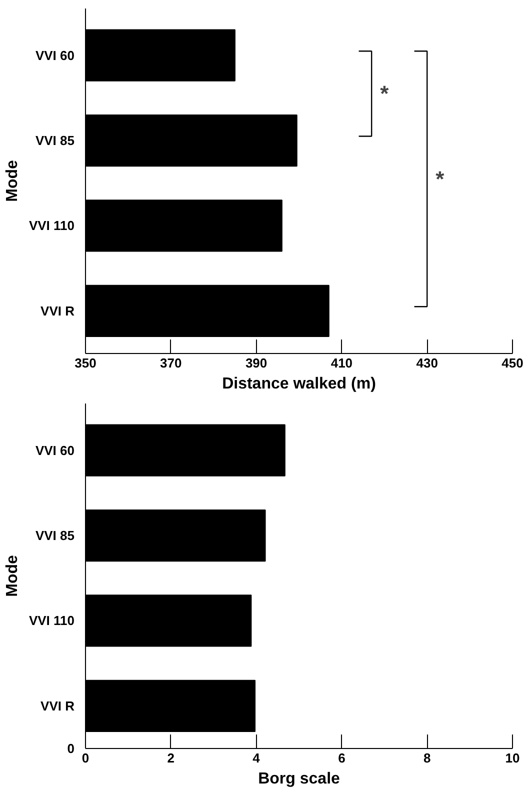 The image size is (526, 795). I want to click on x-tick-label: 390, so click(256, 363).